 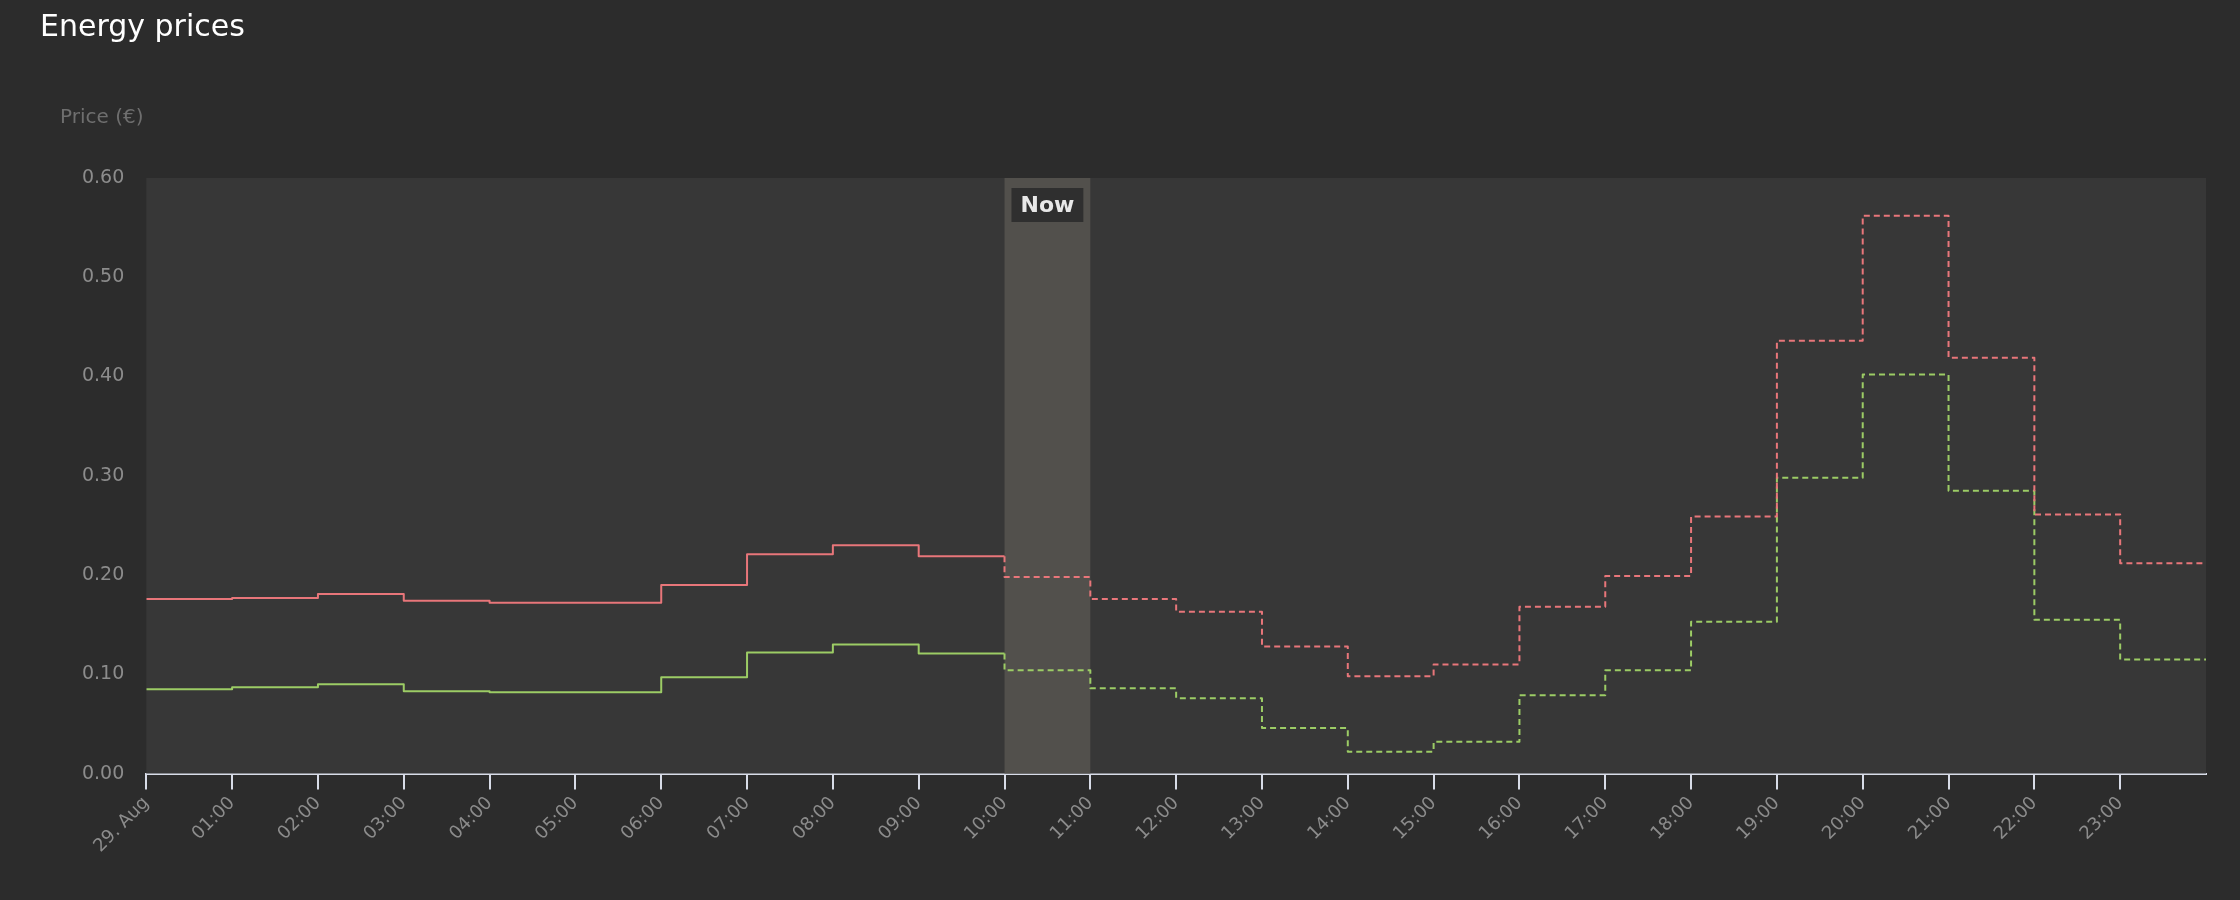 What do you see at coordinates (142, 25) in the screenshot?
I see `chart-title: Energy prices` at bounding box center [142, 25].